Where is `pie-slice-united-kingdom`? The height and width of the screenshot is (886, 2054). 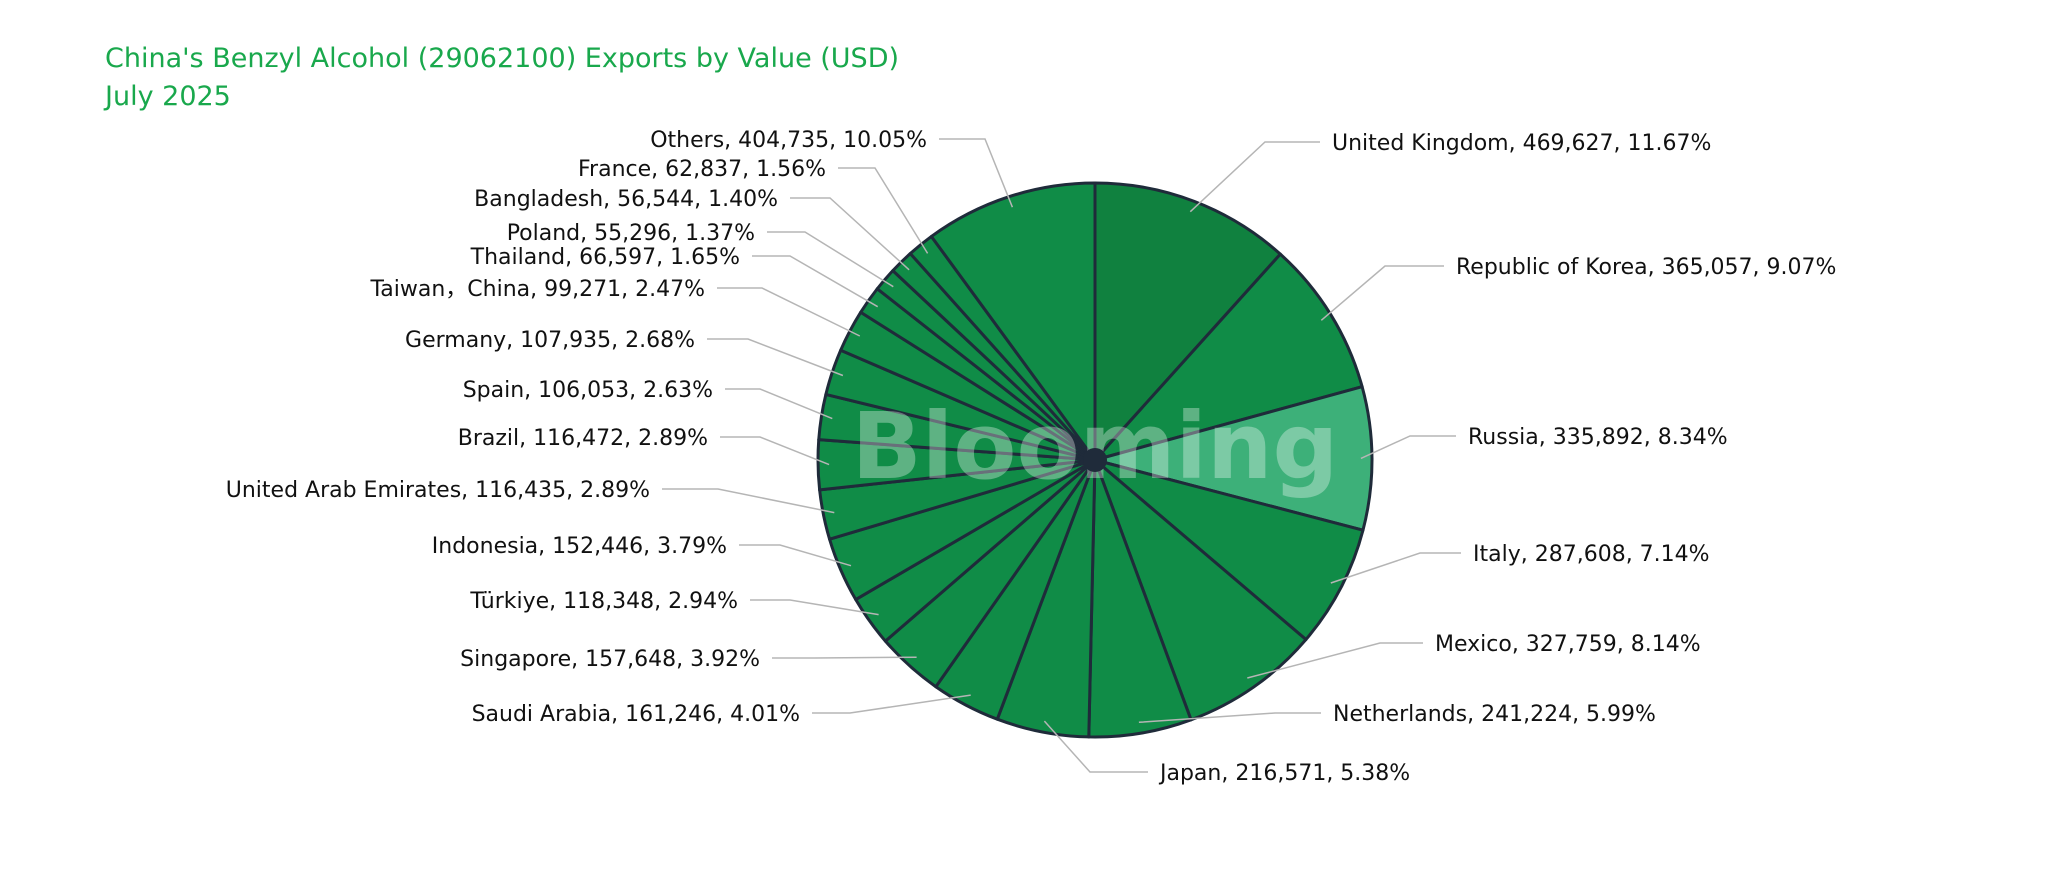
pie-slice-united-kingdom is located at coordinates (1187, 321).